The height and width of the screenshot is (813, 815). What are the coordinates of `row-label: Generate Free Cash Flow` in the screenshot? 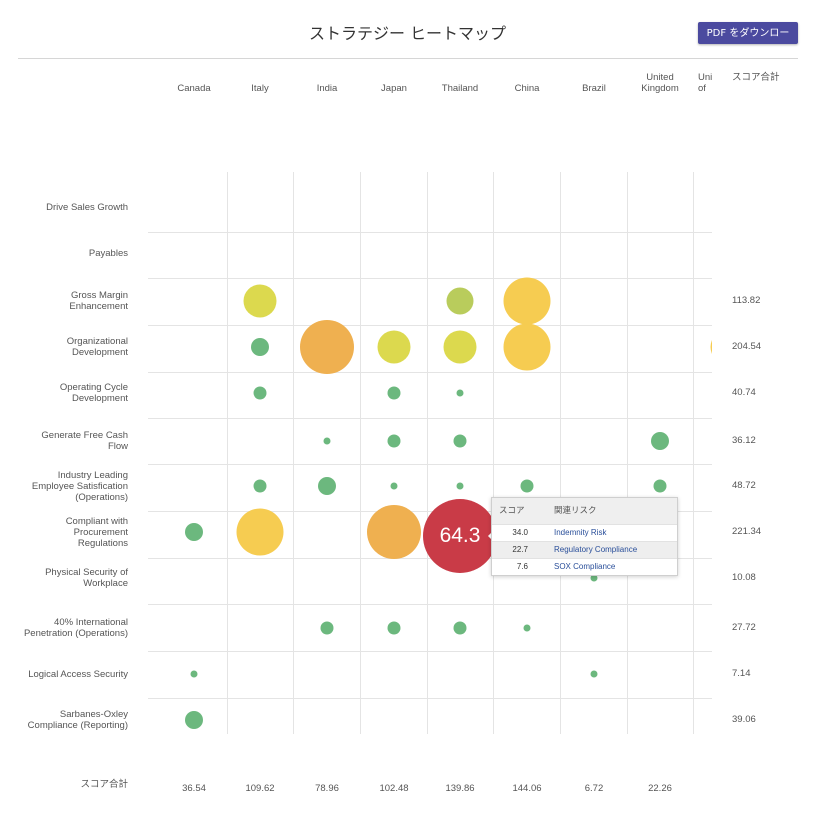 It's located at (84, 441).